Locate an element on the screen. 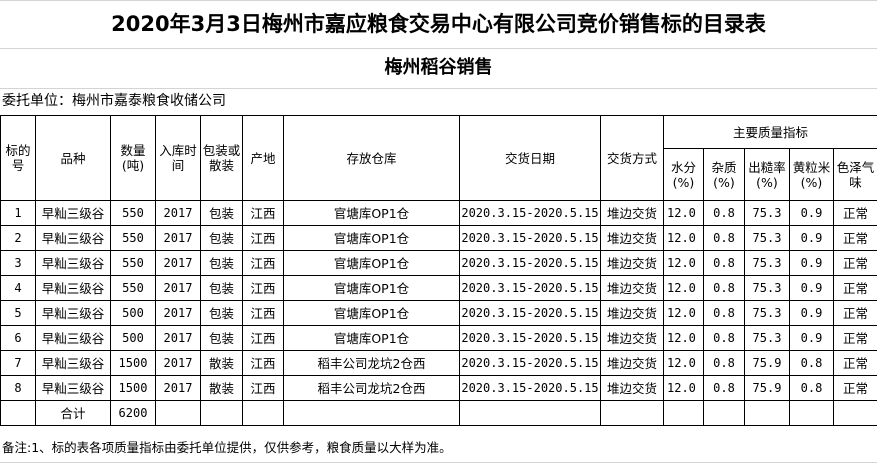  header-lot-no: 标的号 is located at coordinates (18, 158).